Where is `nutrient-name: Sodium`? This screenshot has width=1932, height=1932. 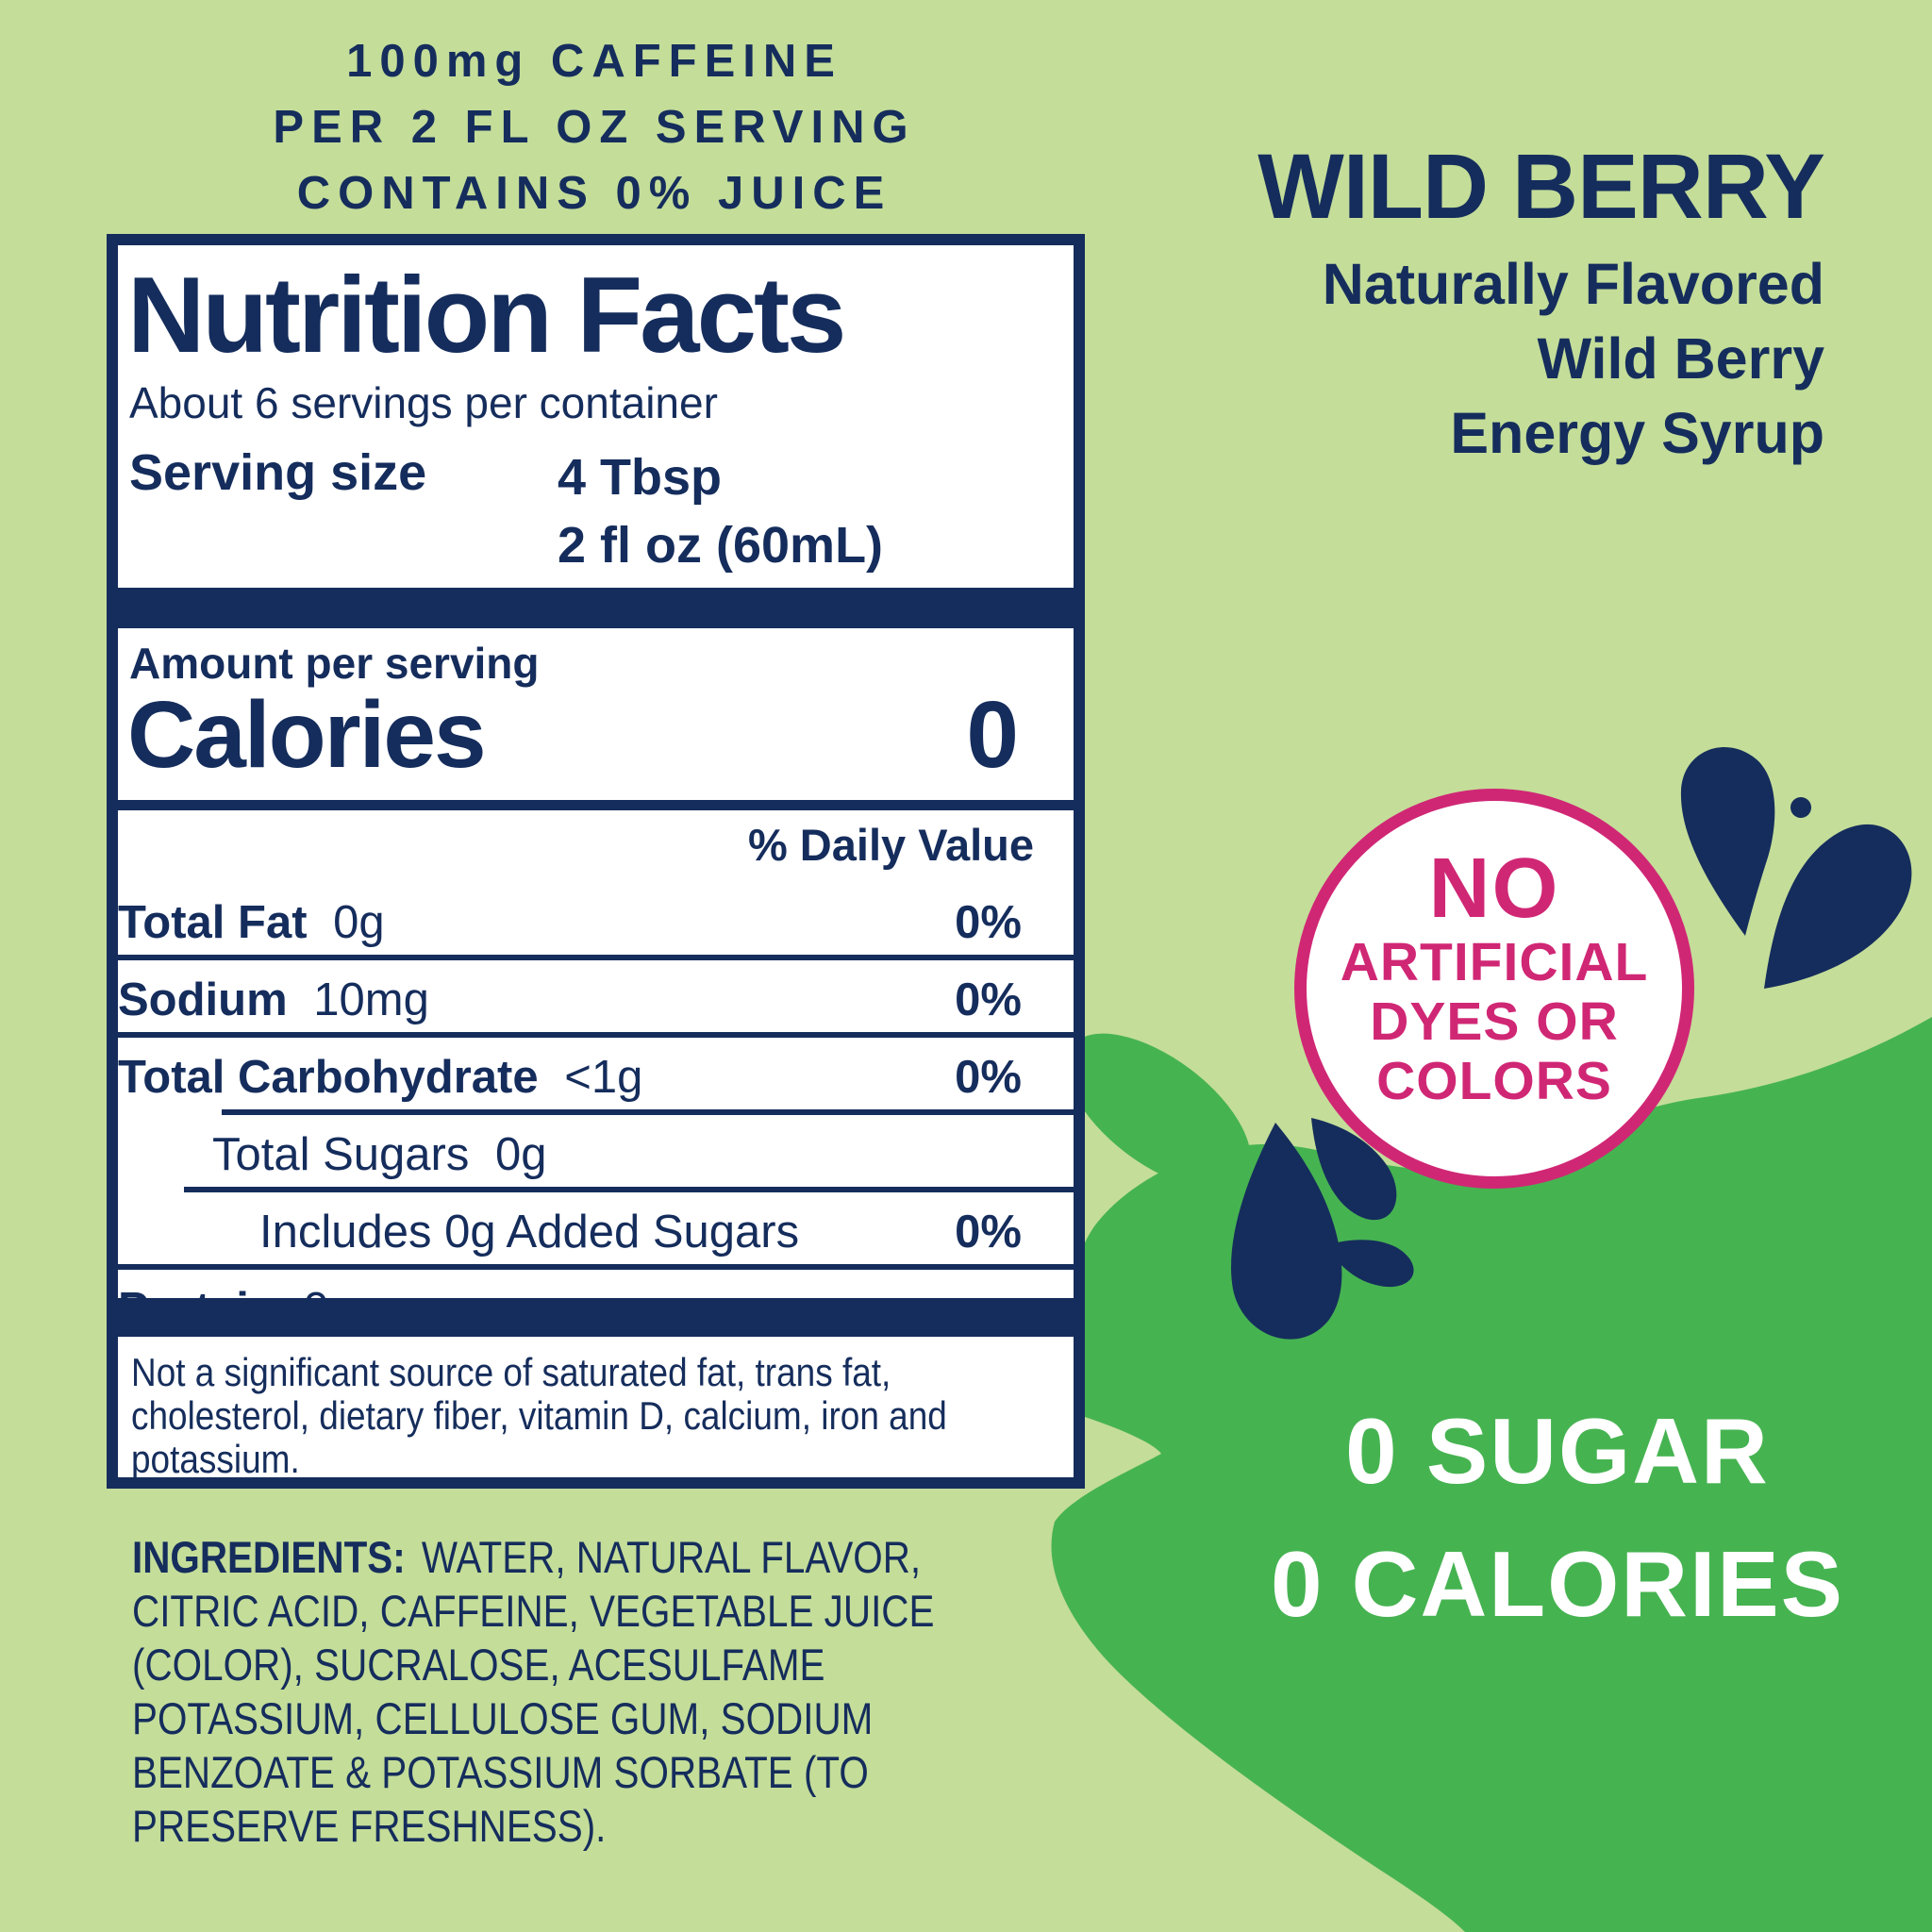
nutrient-name: Sodium is located at coordinates (203, 999).